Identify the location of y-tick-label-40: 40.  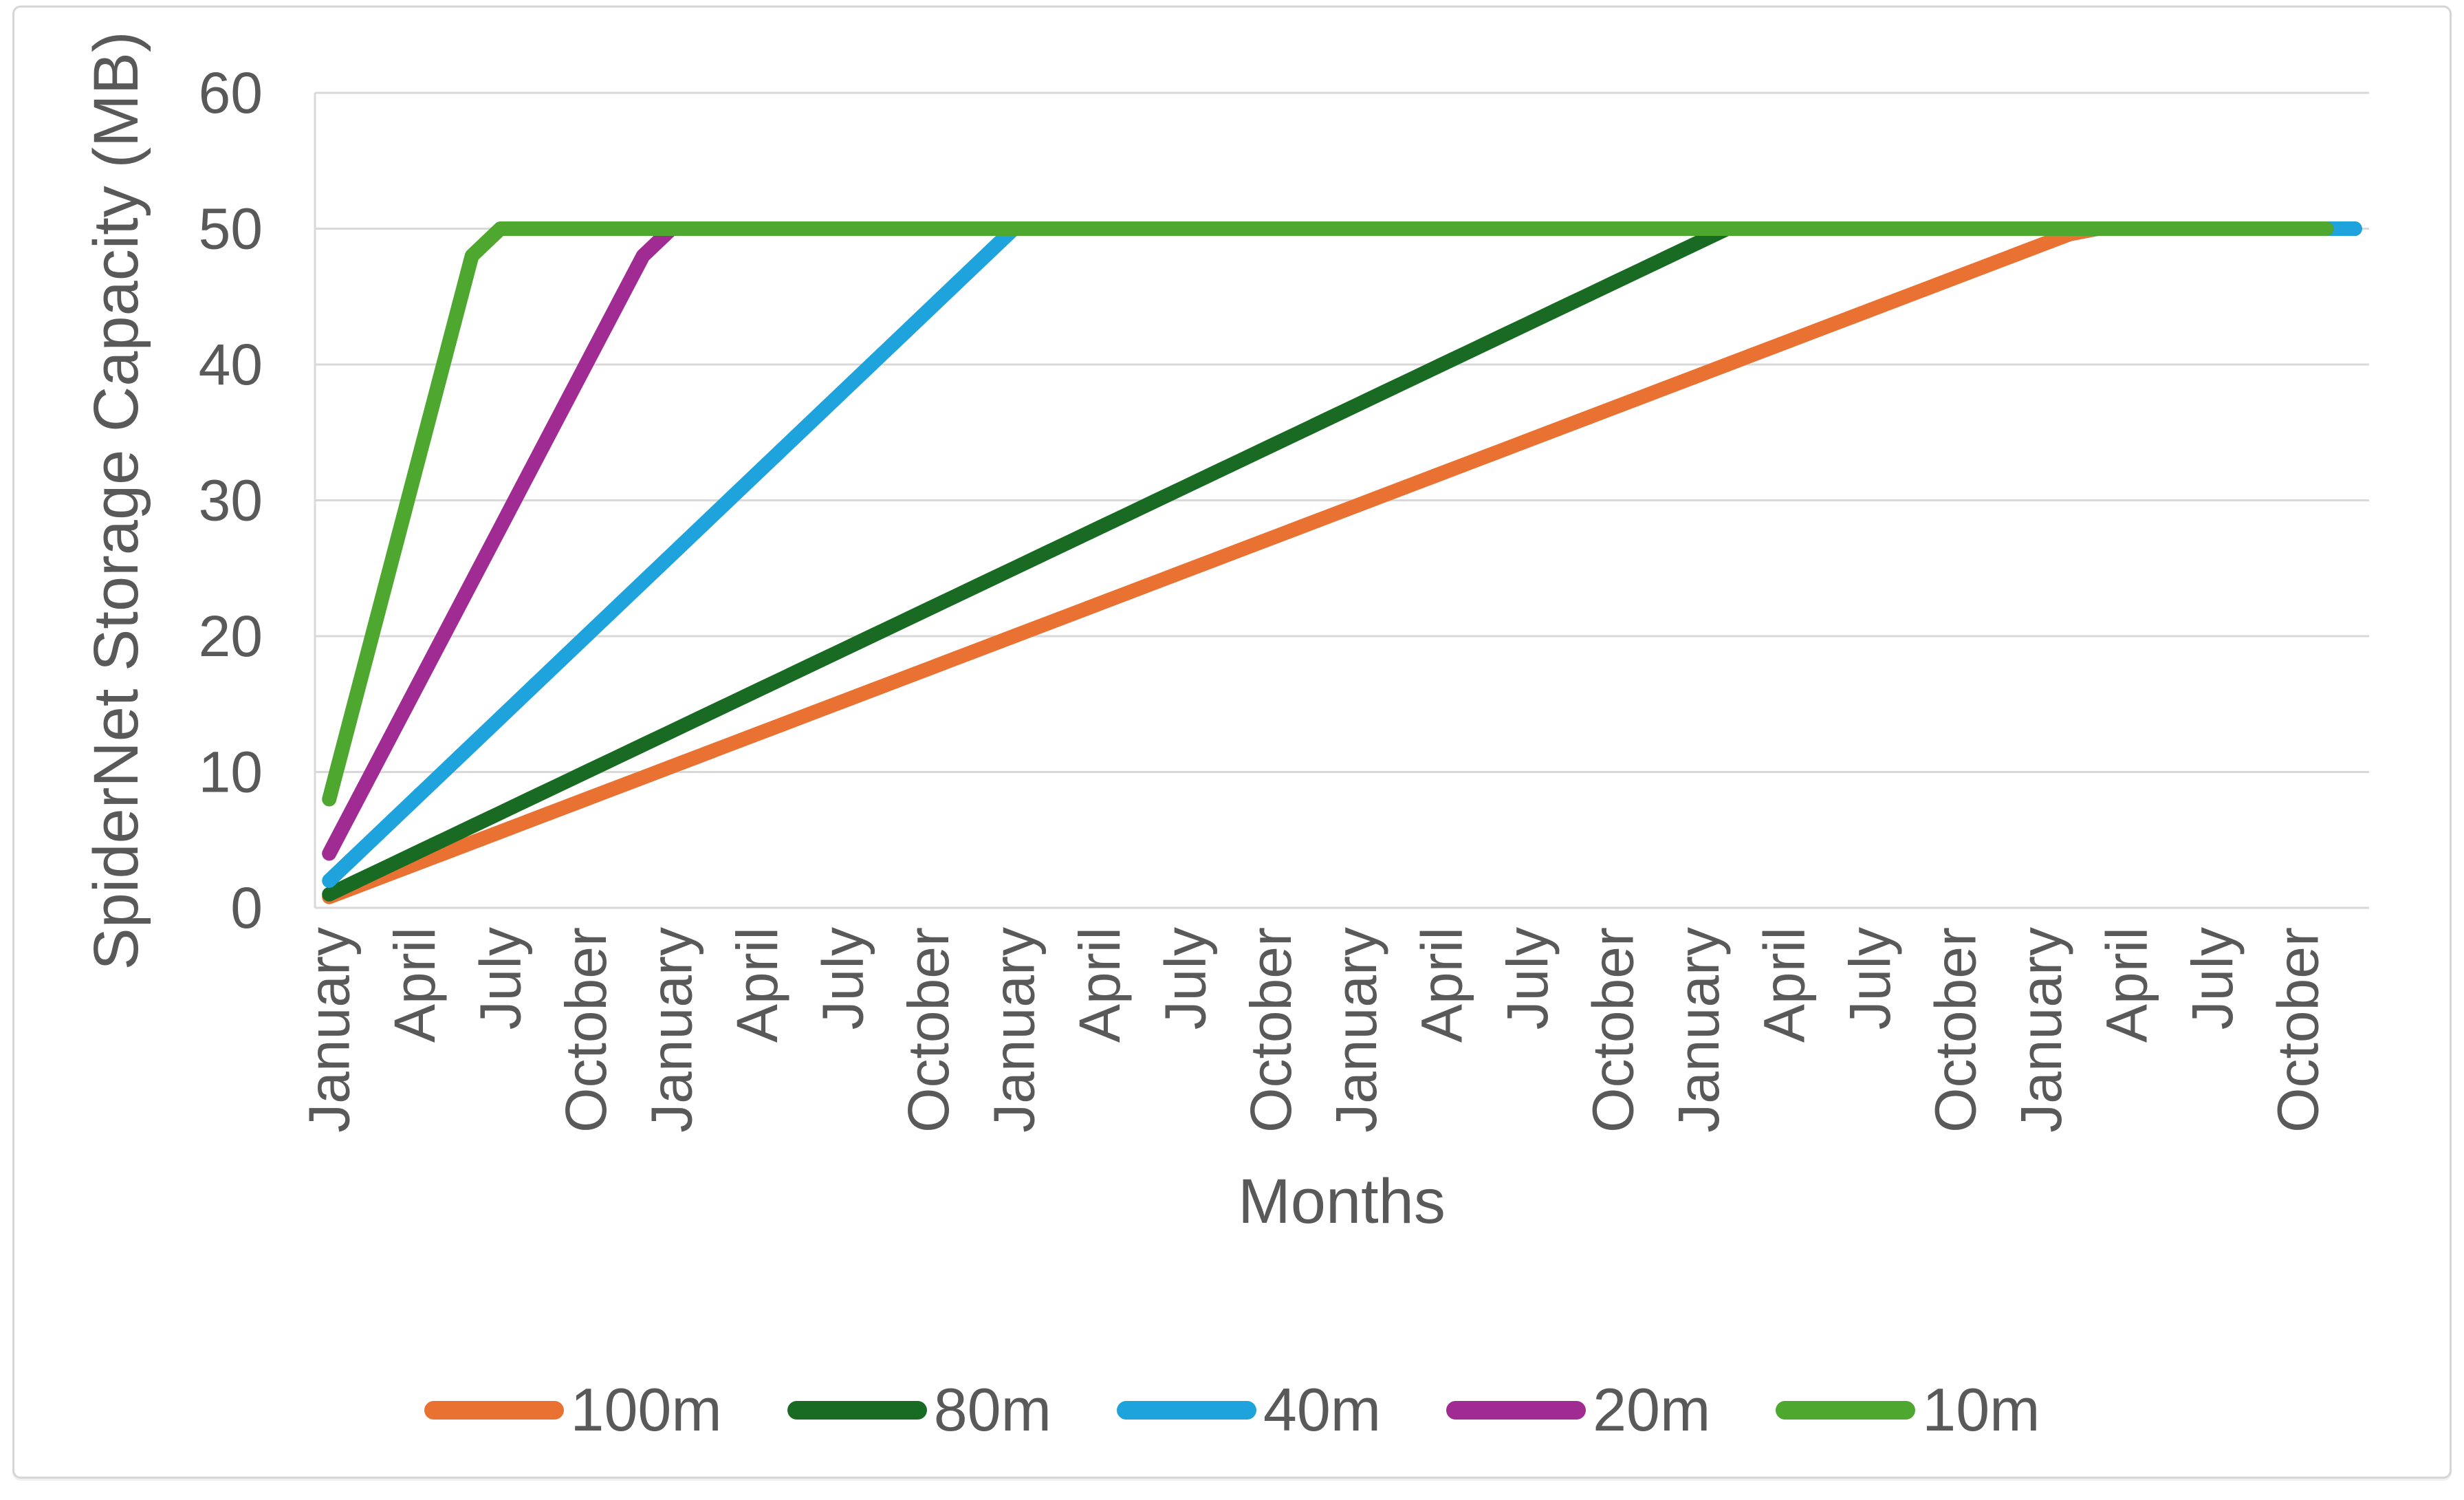
(231, 364).